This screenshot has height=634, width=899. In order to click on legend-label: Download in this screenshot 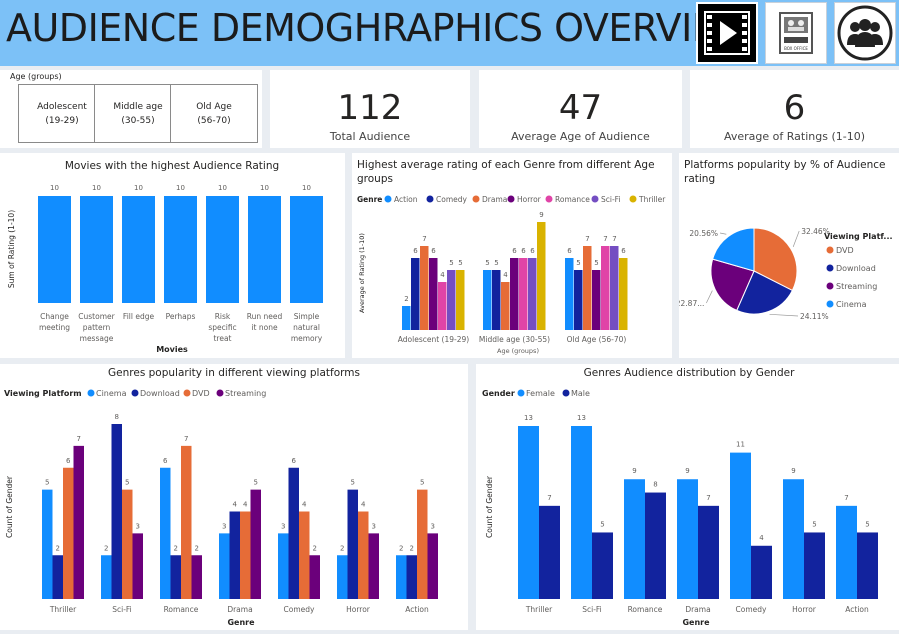, I will do `click(160, 393)`.